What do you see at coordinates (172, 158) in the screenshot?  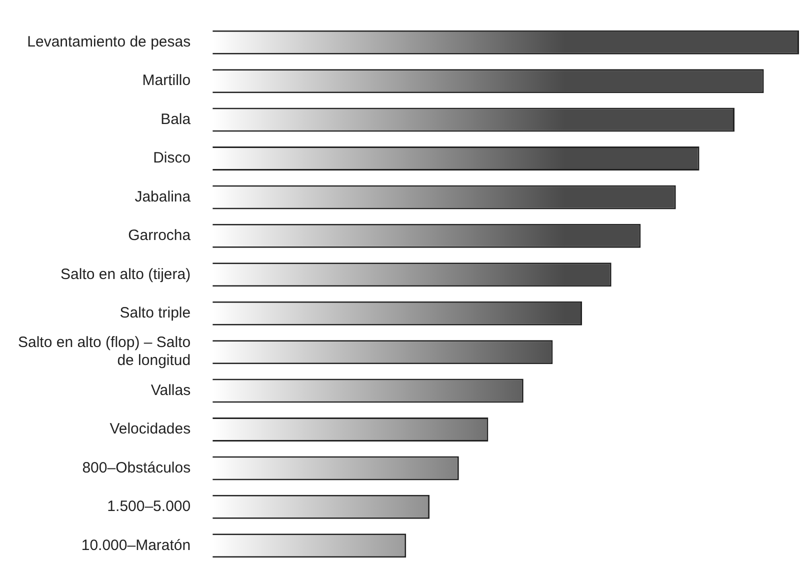 I see `y-tick-label: Disco` at bounding box center [172, 158].